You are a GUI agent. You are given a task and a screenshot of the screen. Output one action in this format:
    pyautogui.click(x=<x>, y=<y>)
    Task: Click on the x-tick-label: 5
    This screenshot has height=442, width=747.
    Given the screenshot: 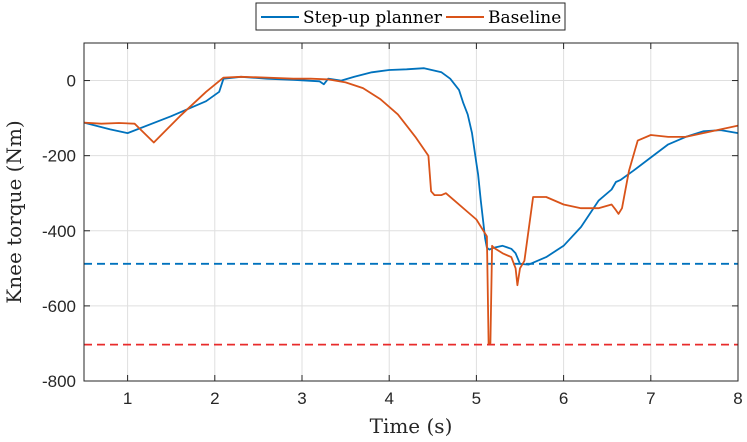 What is the action you would take?
    pyautogui.click(x=476, y=398)
    